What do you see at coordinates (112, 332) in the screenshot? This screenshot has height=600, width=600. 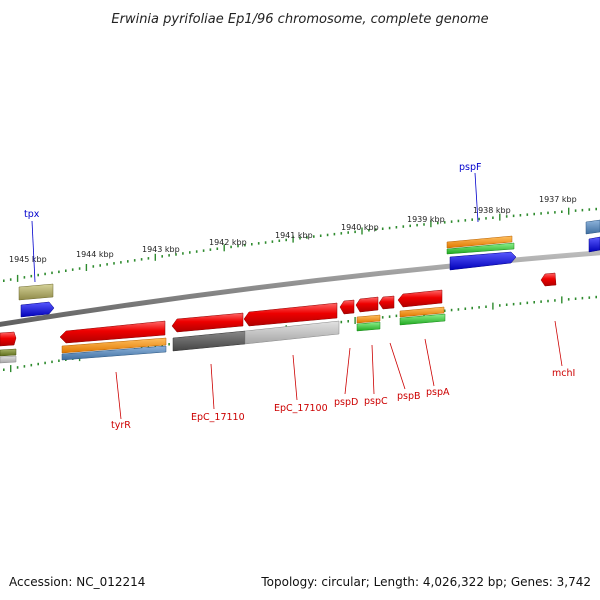 I see `cds-feature-tyrR` at bounding box center [112, 332].